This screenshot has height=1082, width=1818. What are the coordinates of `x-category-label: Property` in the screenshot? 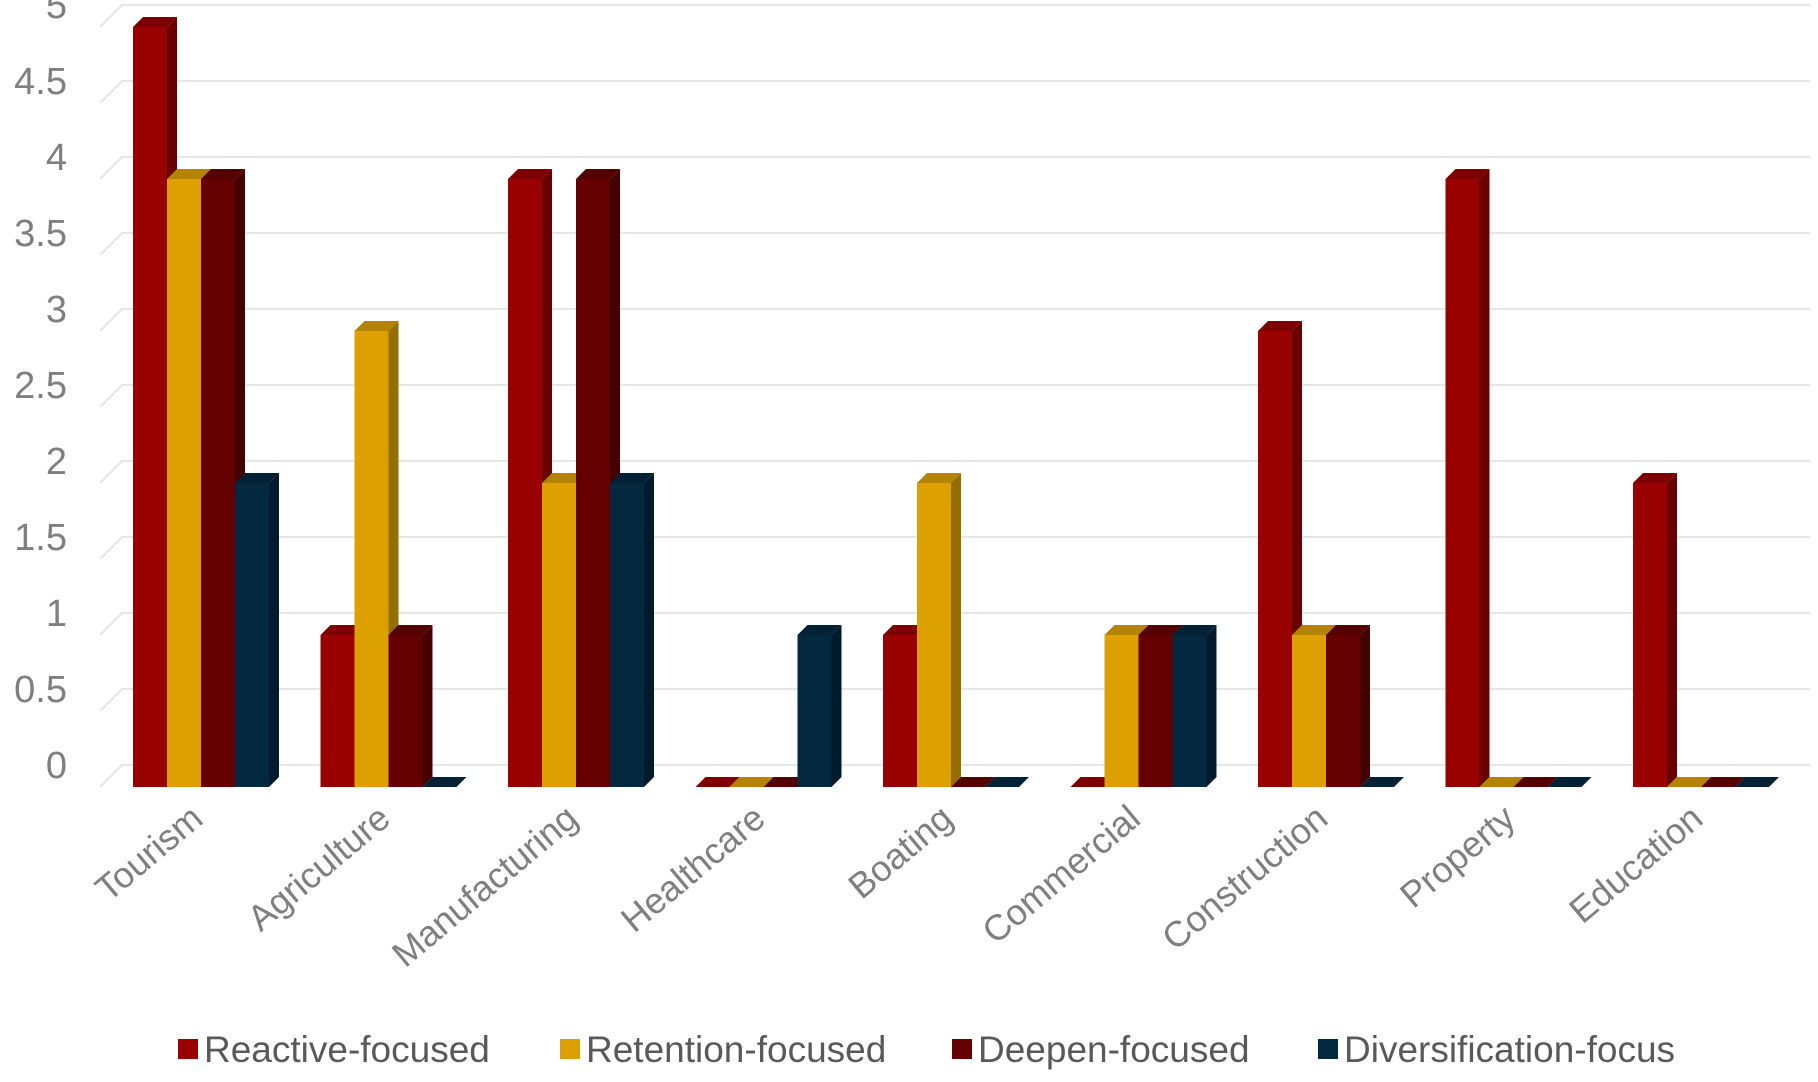 It's located at (1457, 856).